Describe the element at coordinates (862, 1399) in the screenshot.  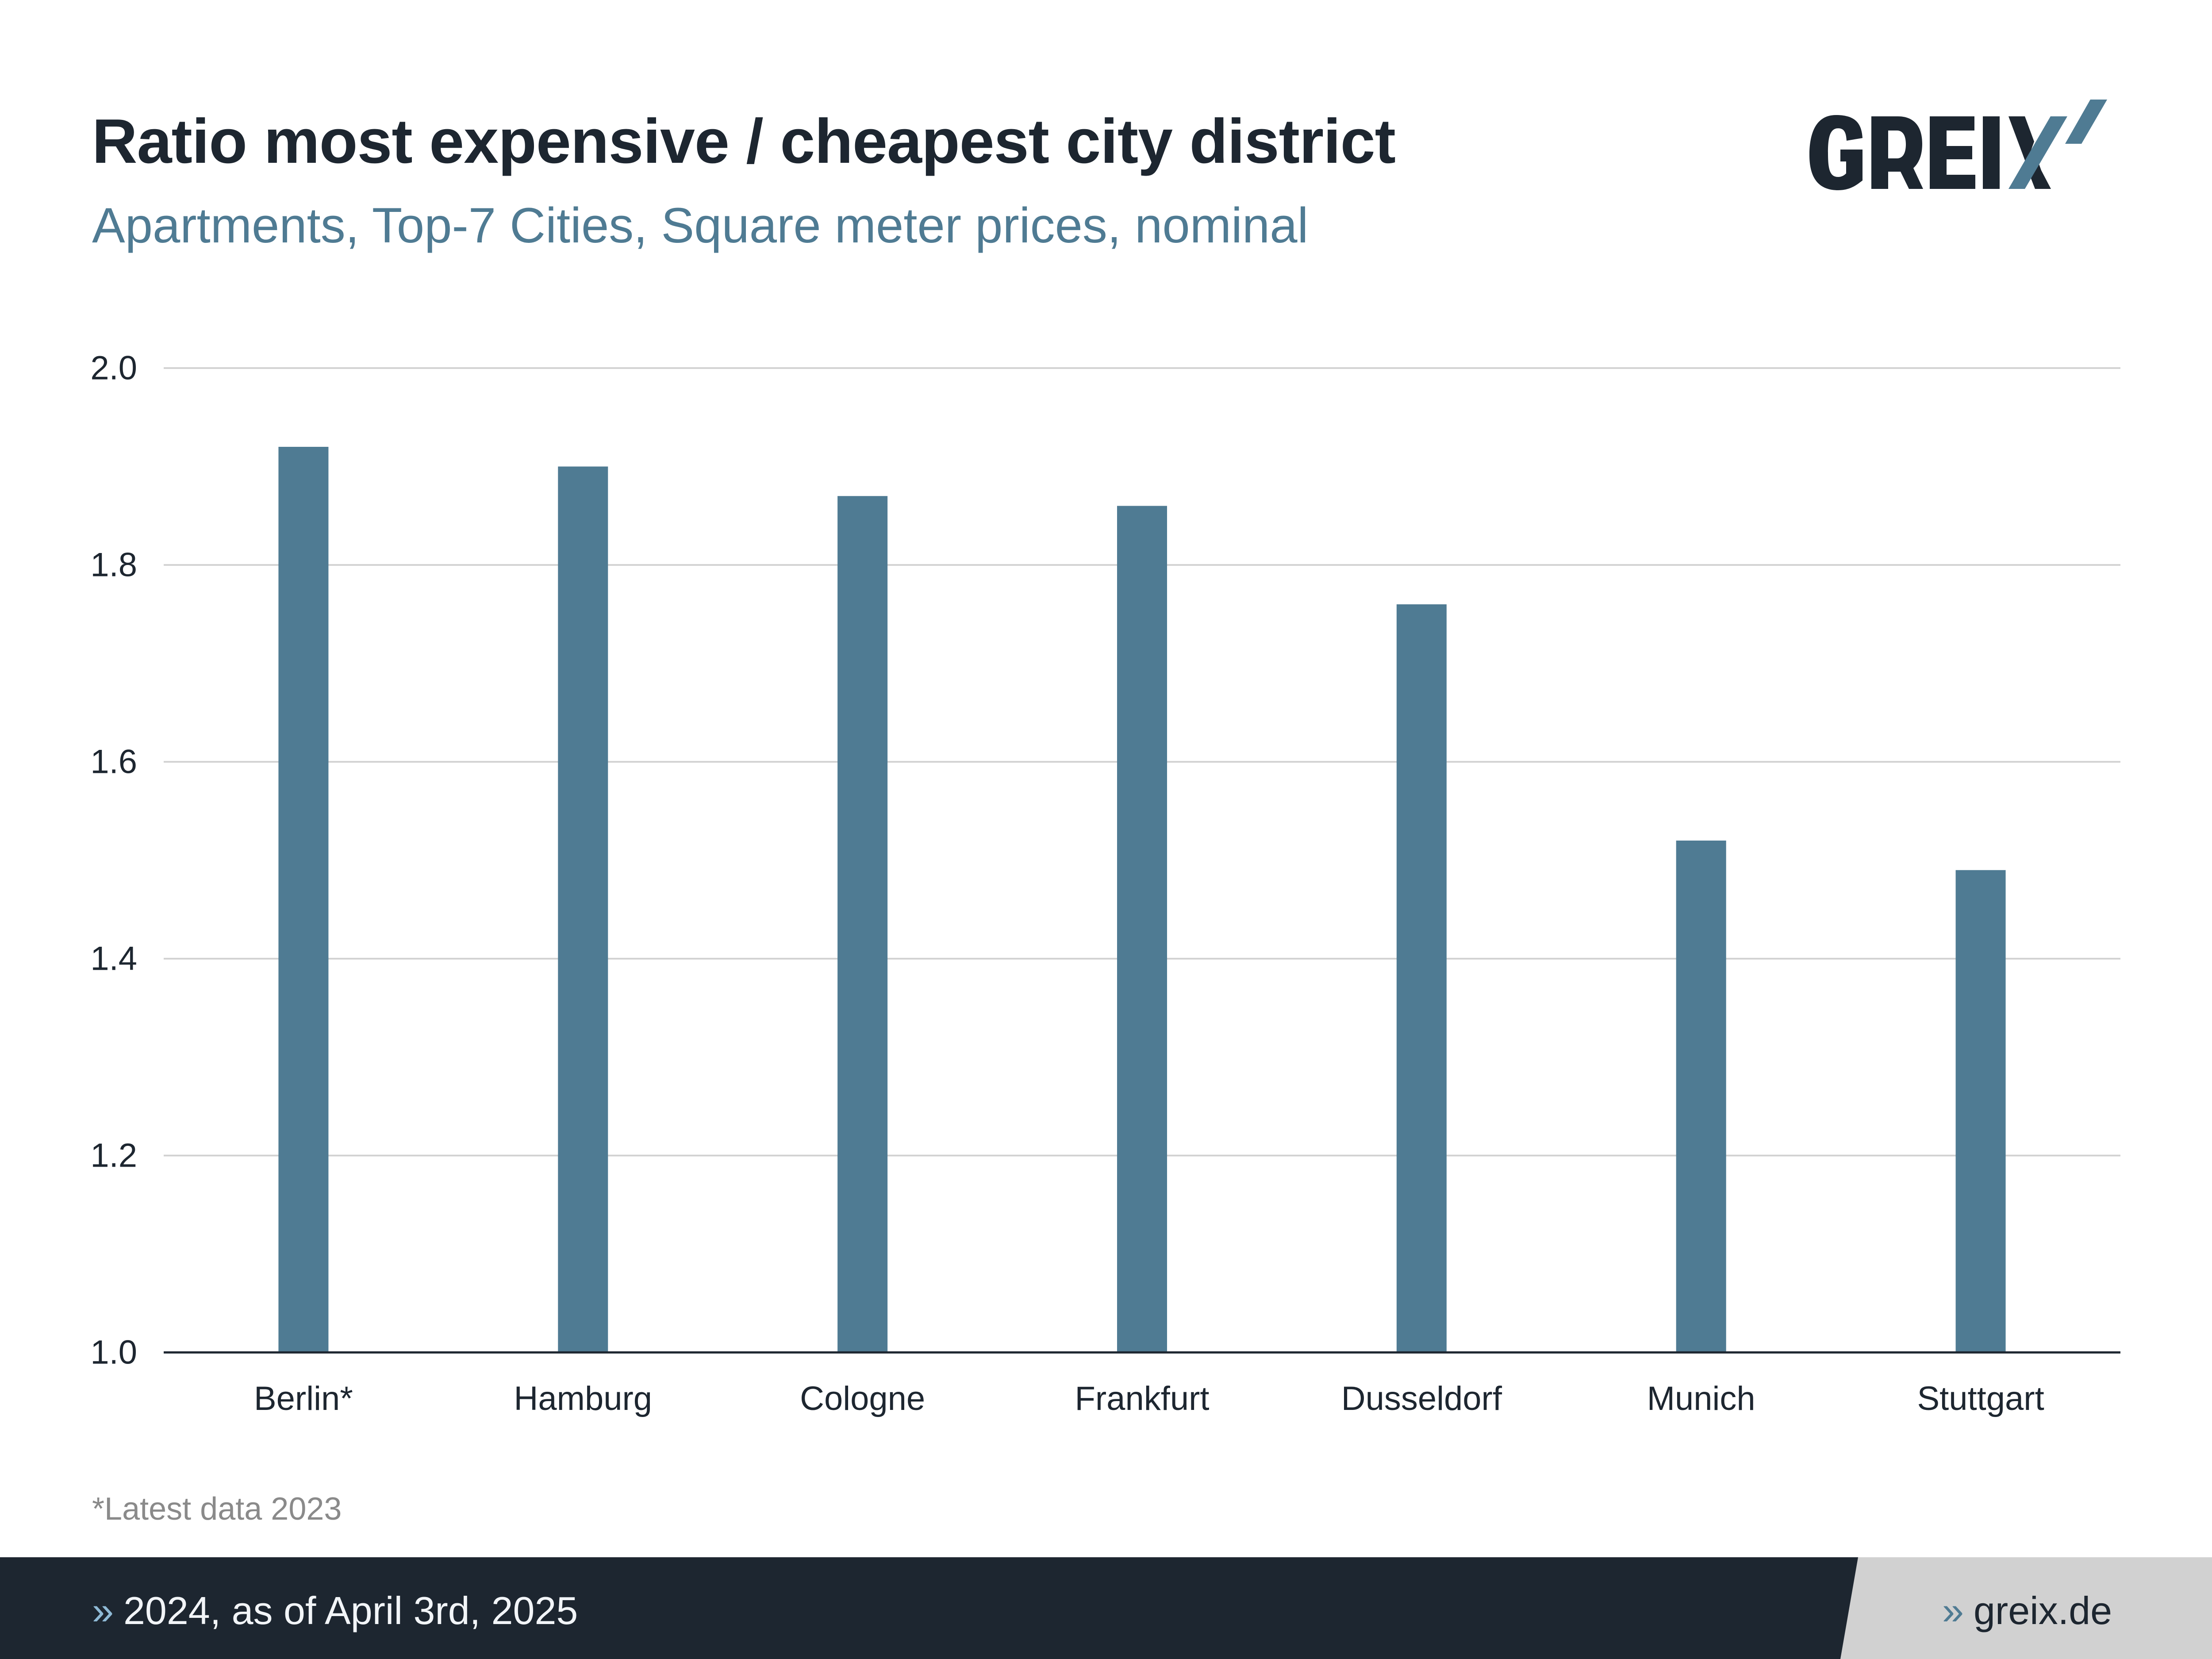
I see `x-tick-label: Cologne` at that location.